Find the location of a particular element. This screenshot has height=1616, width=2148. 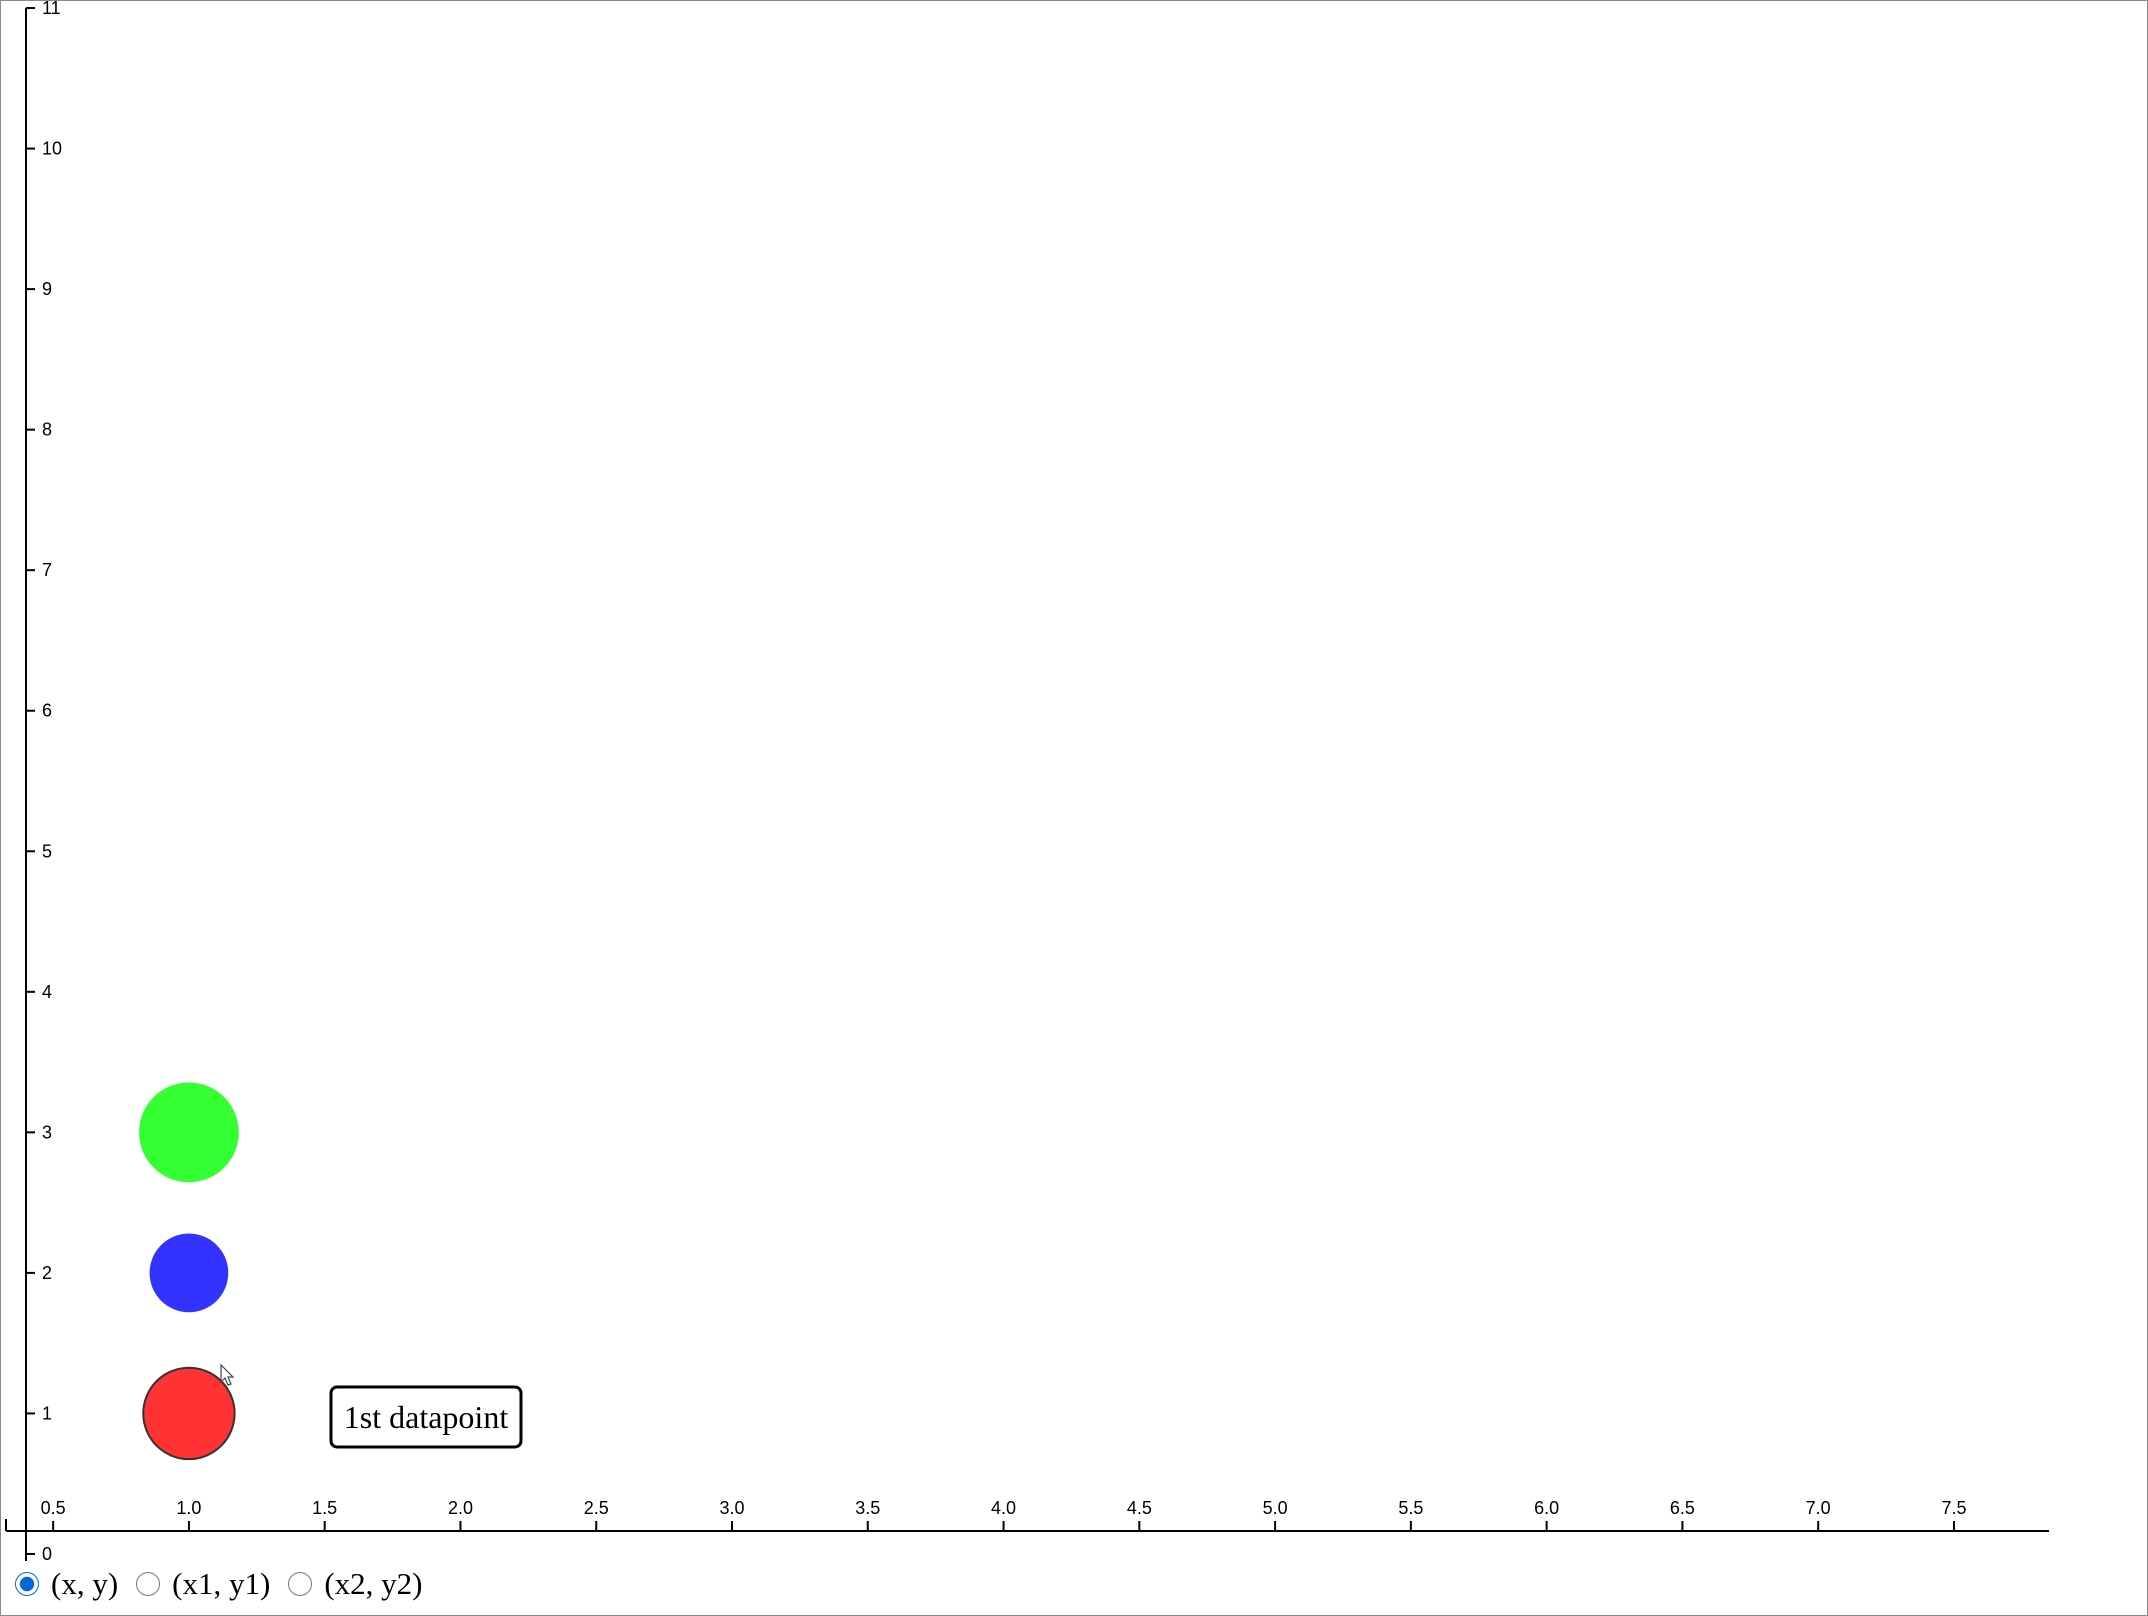

y-tick-label-2: 2 is located at coordinates (47, 1273).